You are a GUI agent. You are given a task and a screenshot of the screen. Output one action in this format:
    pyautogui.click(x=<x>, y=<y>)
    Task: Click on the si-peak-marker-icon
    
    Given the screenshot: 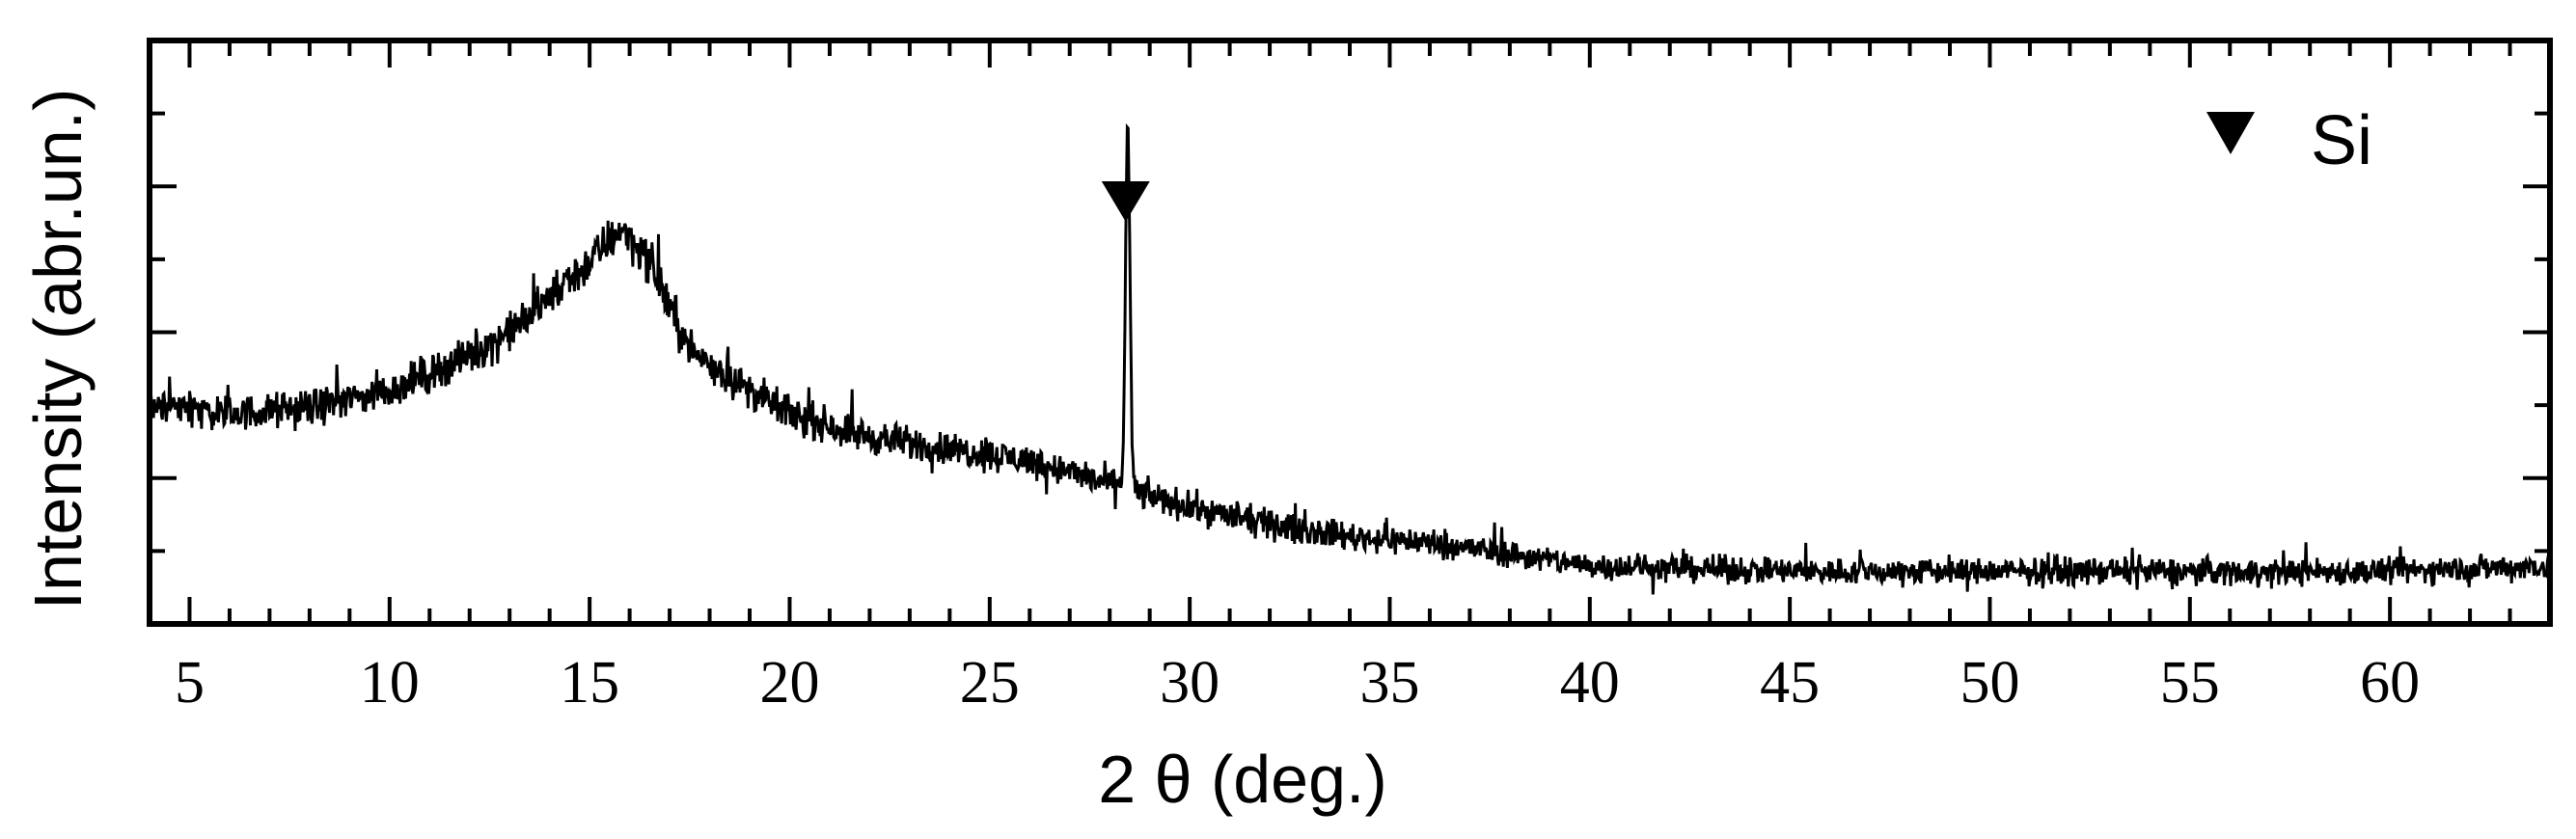 What is the action you would take?
    pyautogui.click(x=1125, y=201)
    